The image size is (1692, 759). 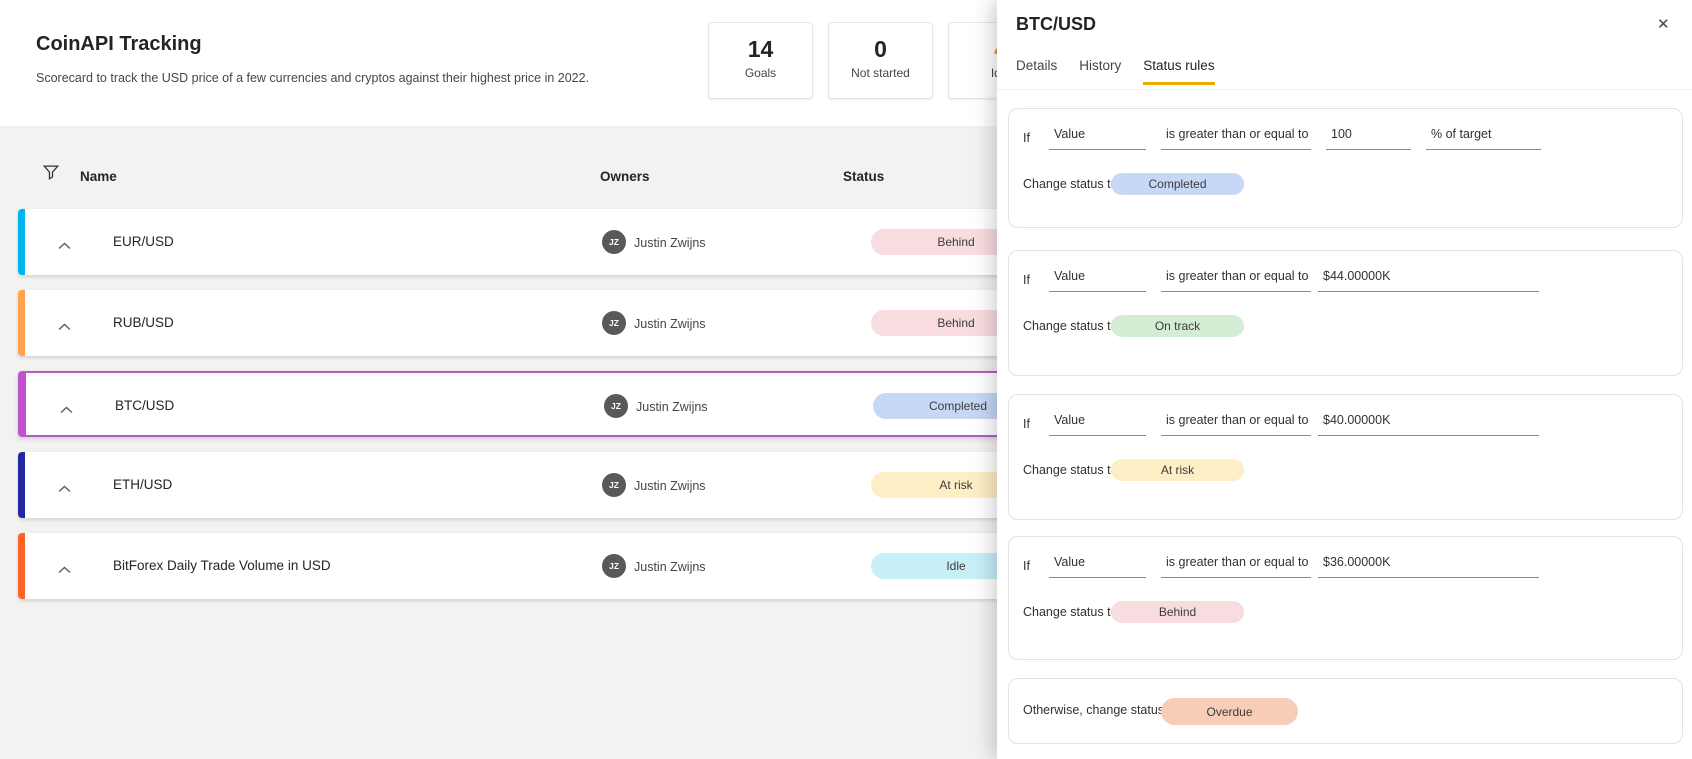 I want to click on rule-status-badge: Completed, so click(x=1177, y=184).